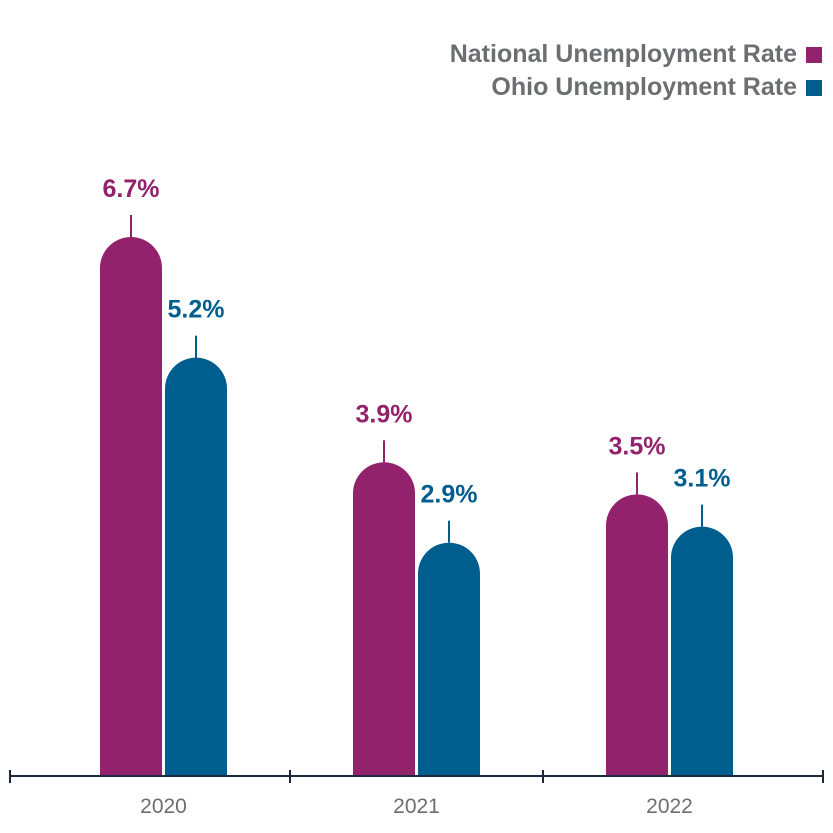 Image resolution: width=833 pixels, height=833 pixels. I want to click on value-label-2021-national: 3.9%, so click(384, 414).